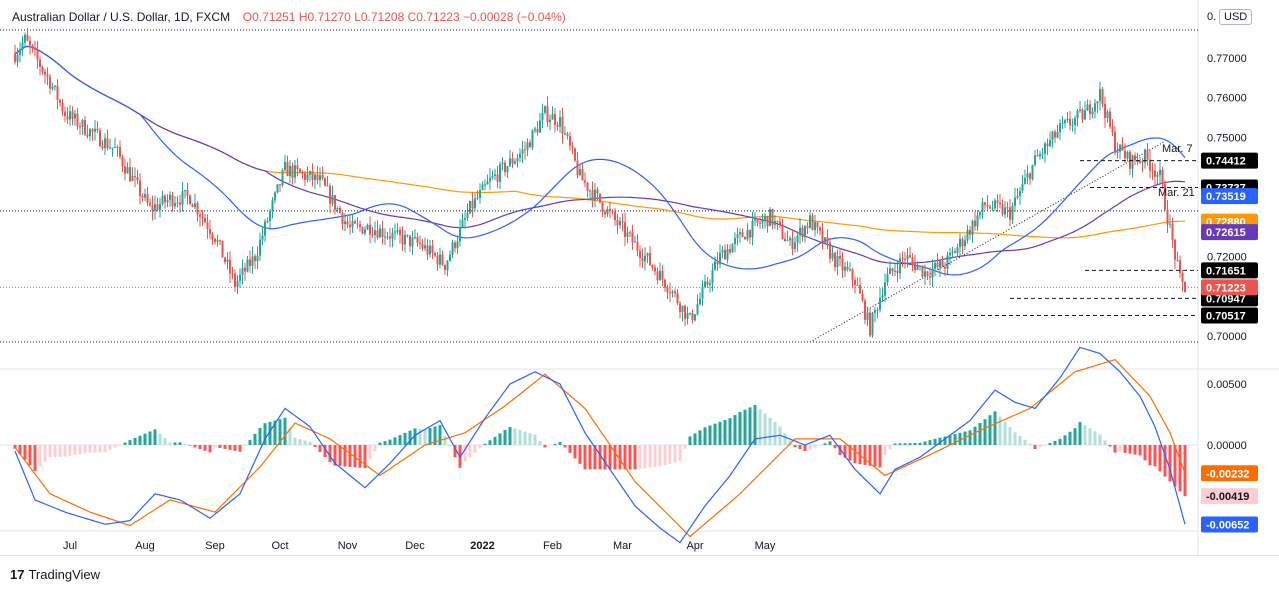  What do you see at coordinates (70, 546) in the screenshot?
I see `time-axis-label: Jul` at bounding box center [70, 546].